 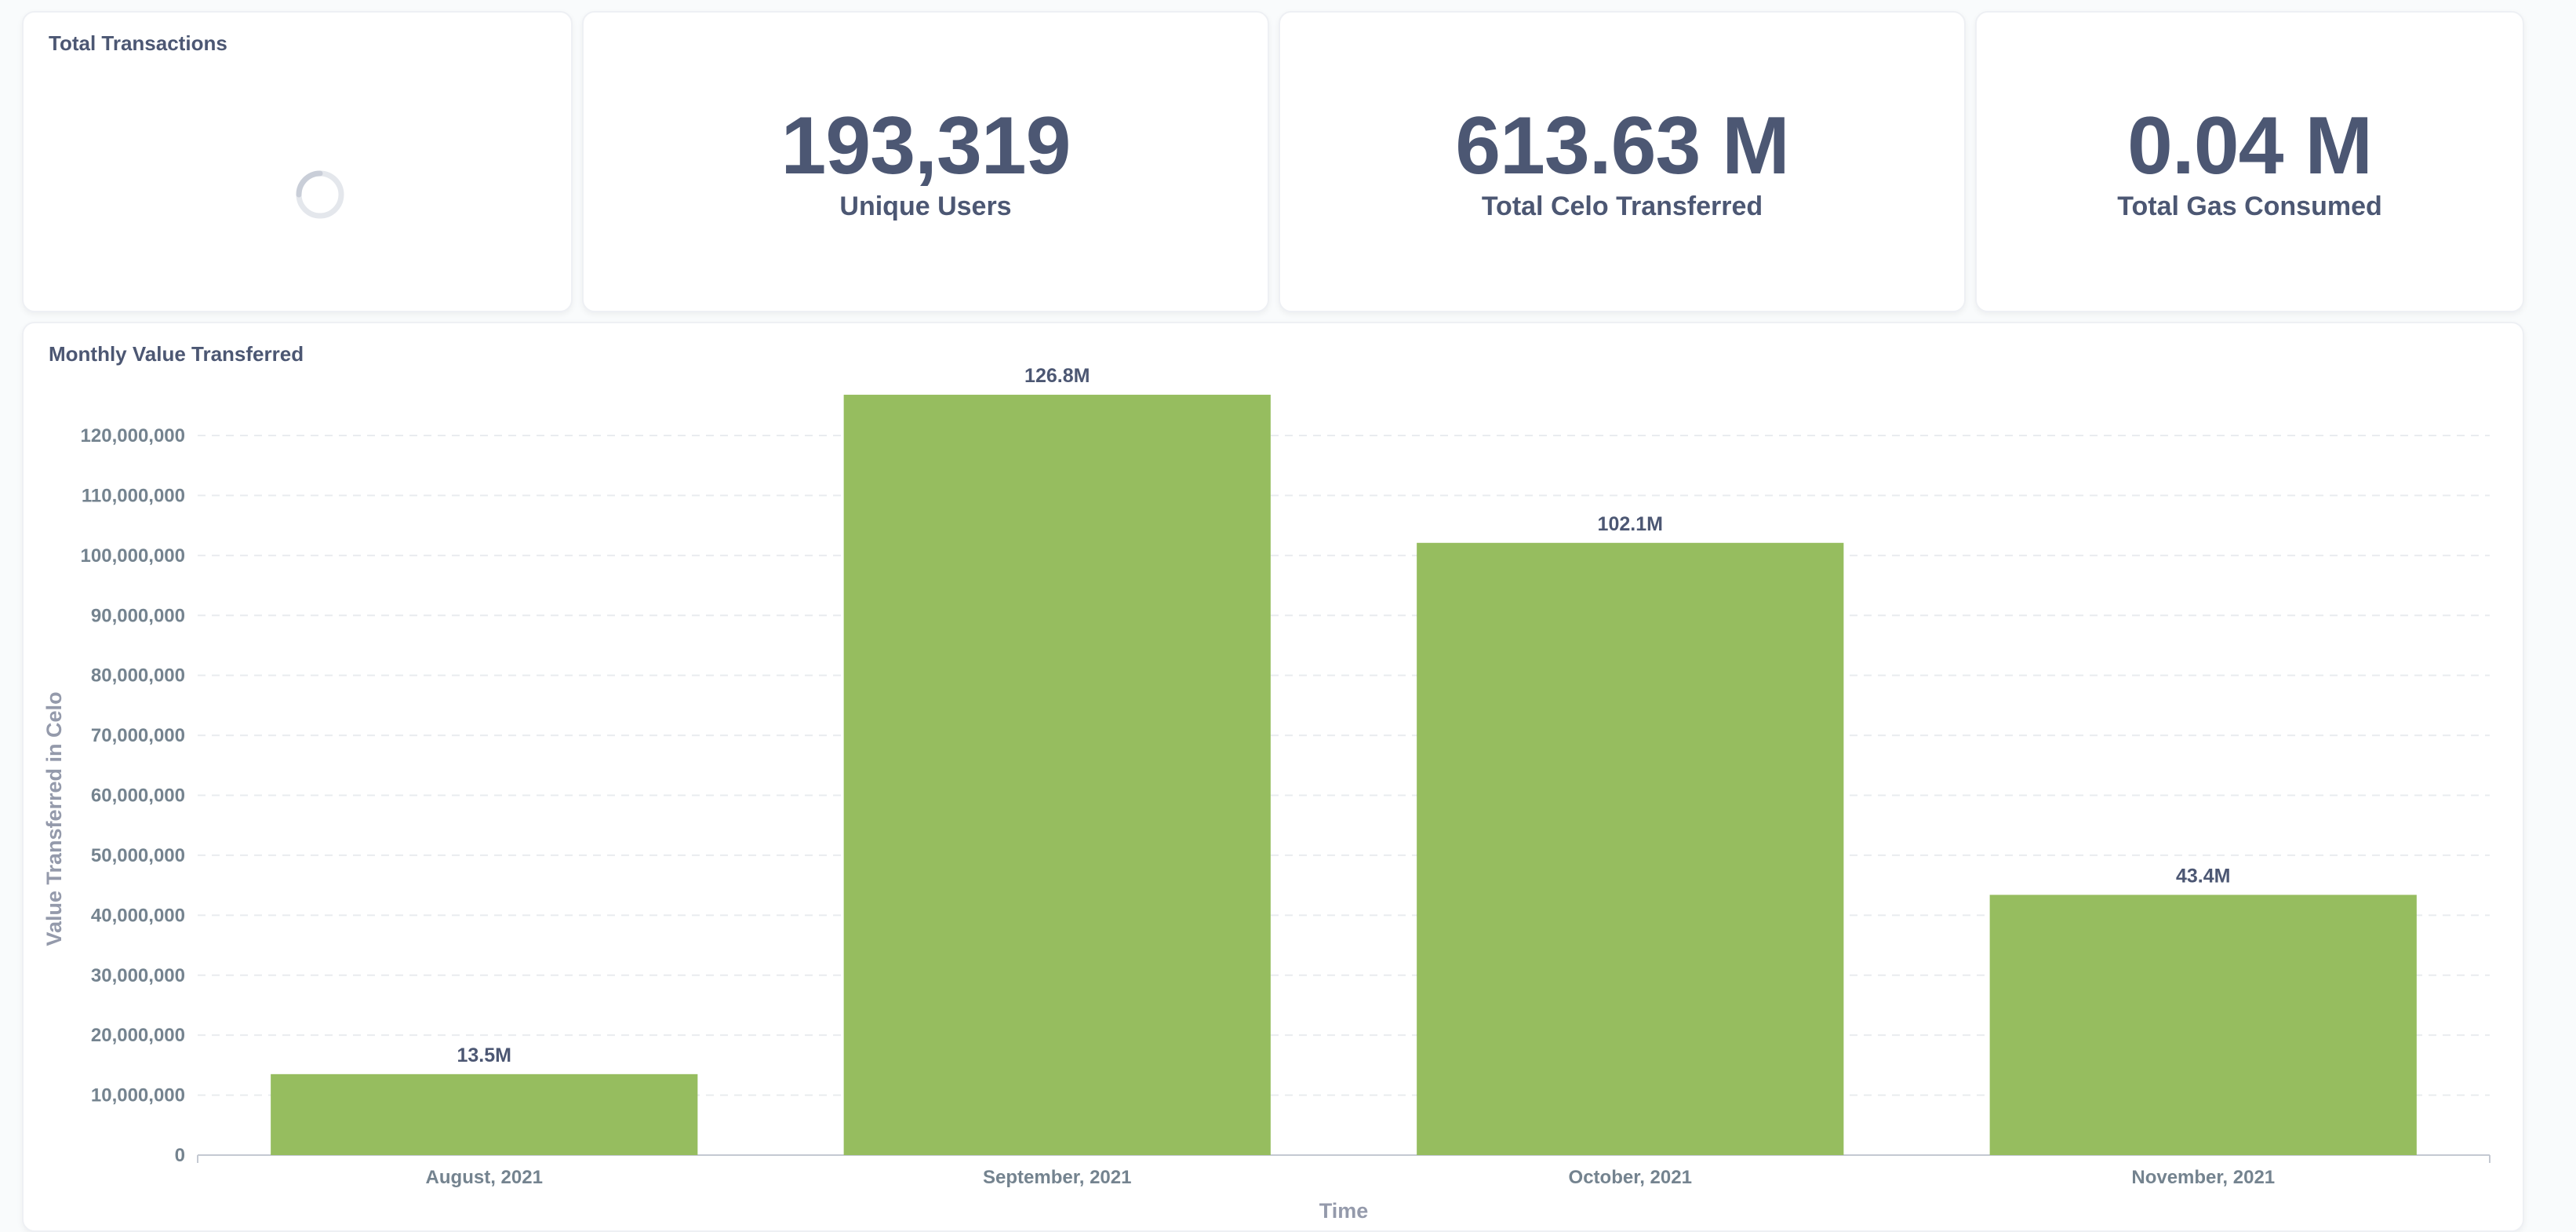 I want to click on y-tick-label: 0, so click(x=180, y=1155).